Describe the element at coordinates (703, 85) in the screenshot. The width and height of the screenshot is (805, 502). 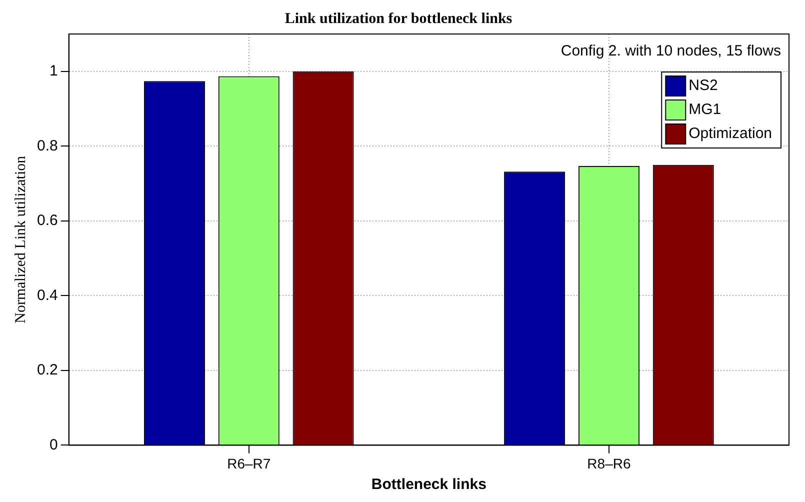
I see `legend-label: NS2` at that location.